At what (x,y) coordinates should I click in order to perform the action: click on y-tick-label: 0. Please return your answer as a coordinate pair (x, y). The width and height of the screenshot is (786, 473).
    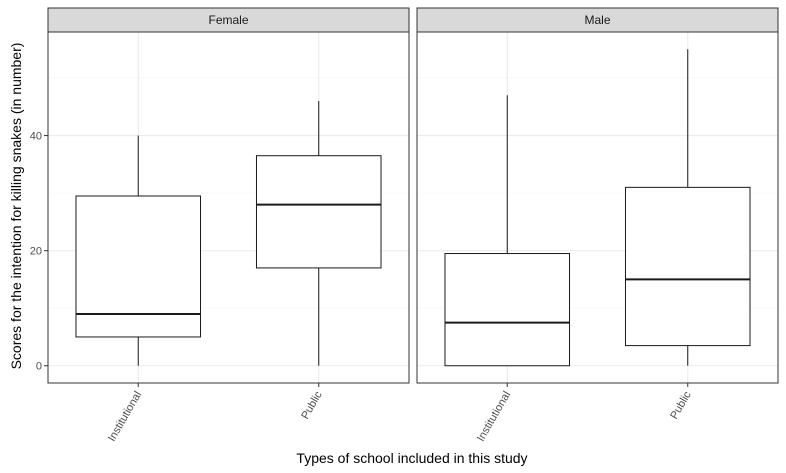
    Looking at the image, I should click on (39, 367).